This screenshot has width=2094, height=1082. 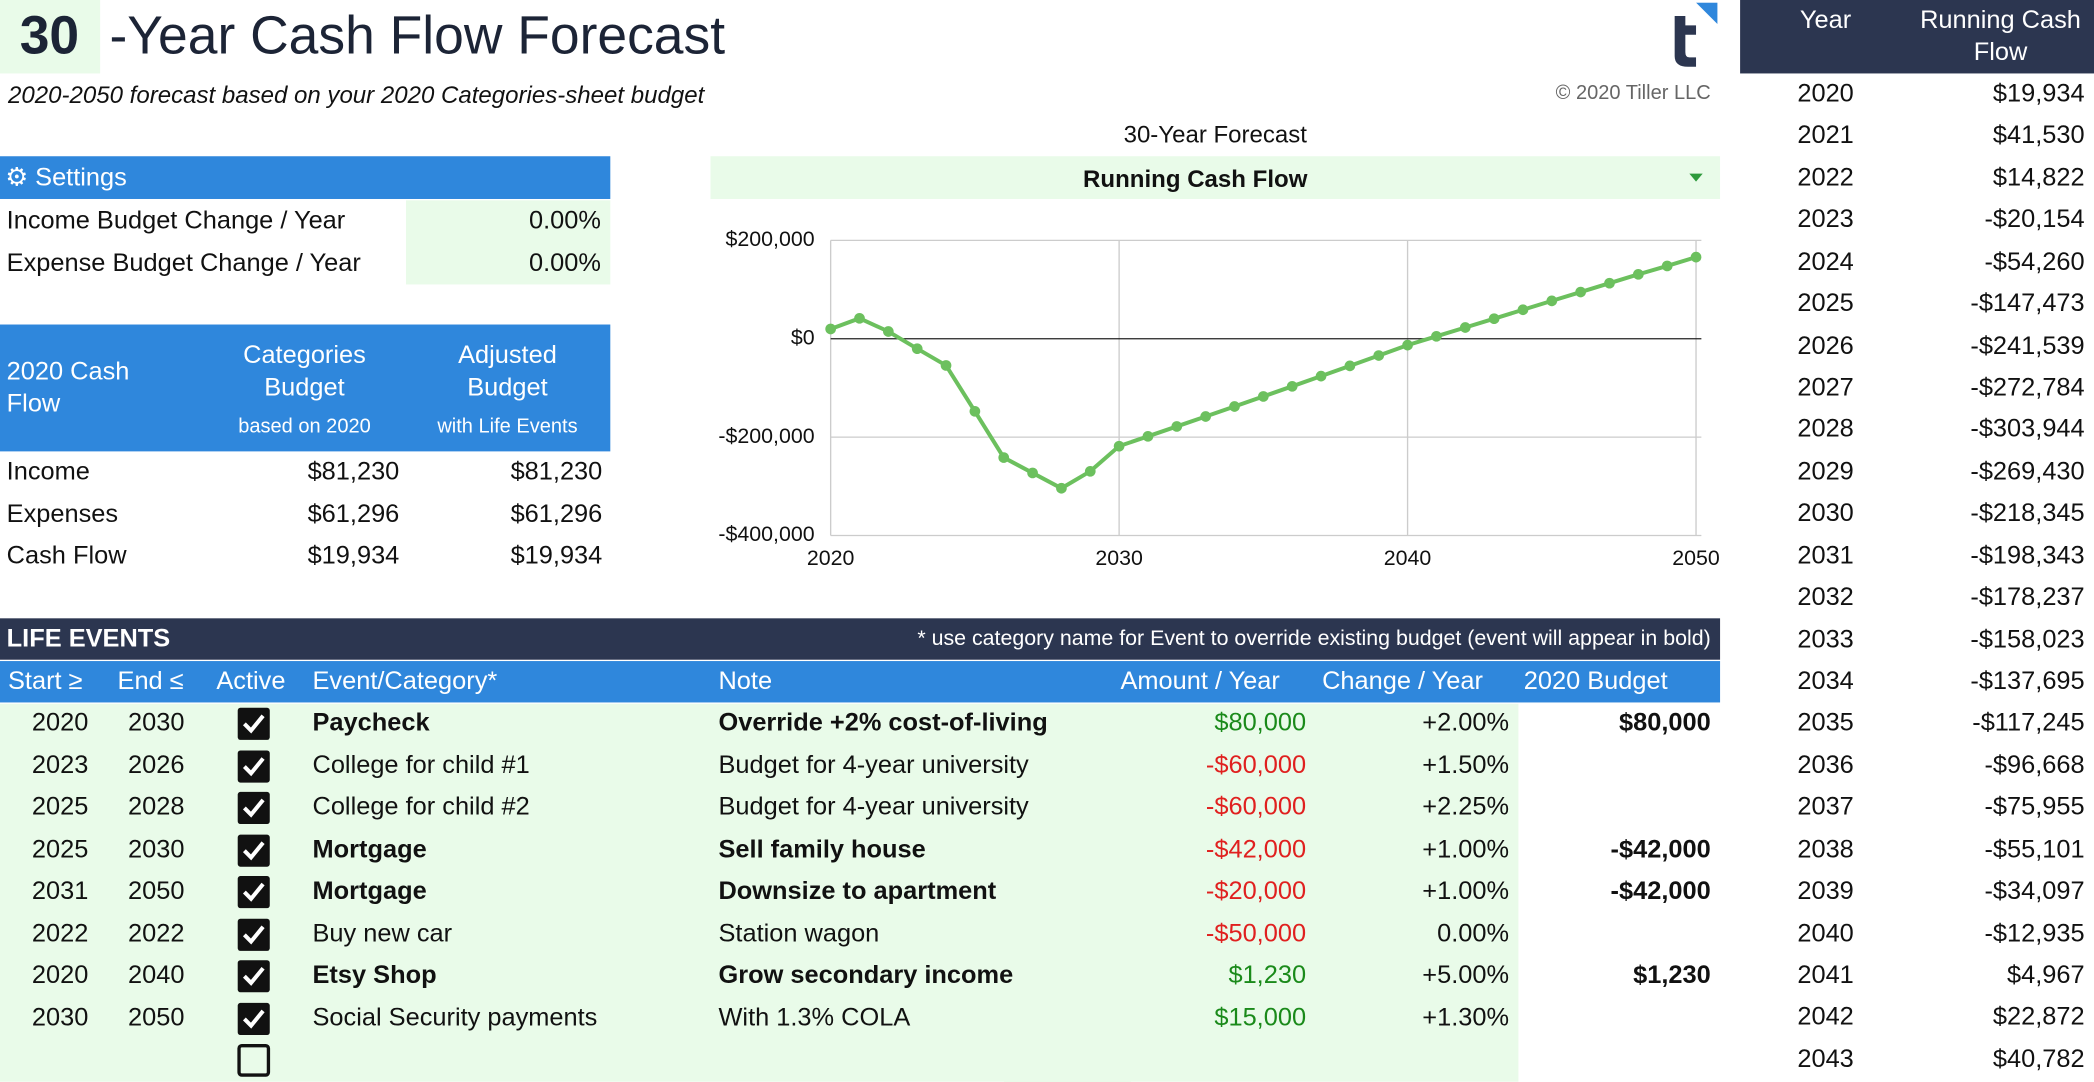 What do you see at coordinates (1466, 807) in the screenshot?
I see `cell-change: +2.25%` at bounding box center [1466, 807].